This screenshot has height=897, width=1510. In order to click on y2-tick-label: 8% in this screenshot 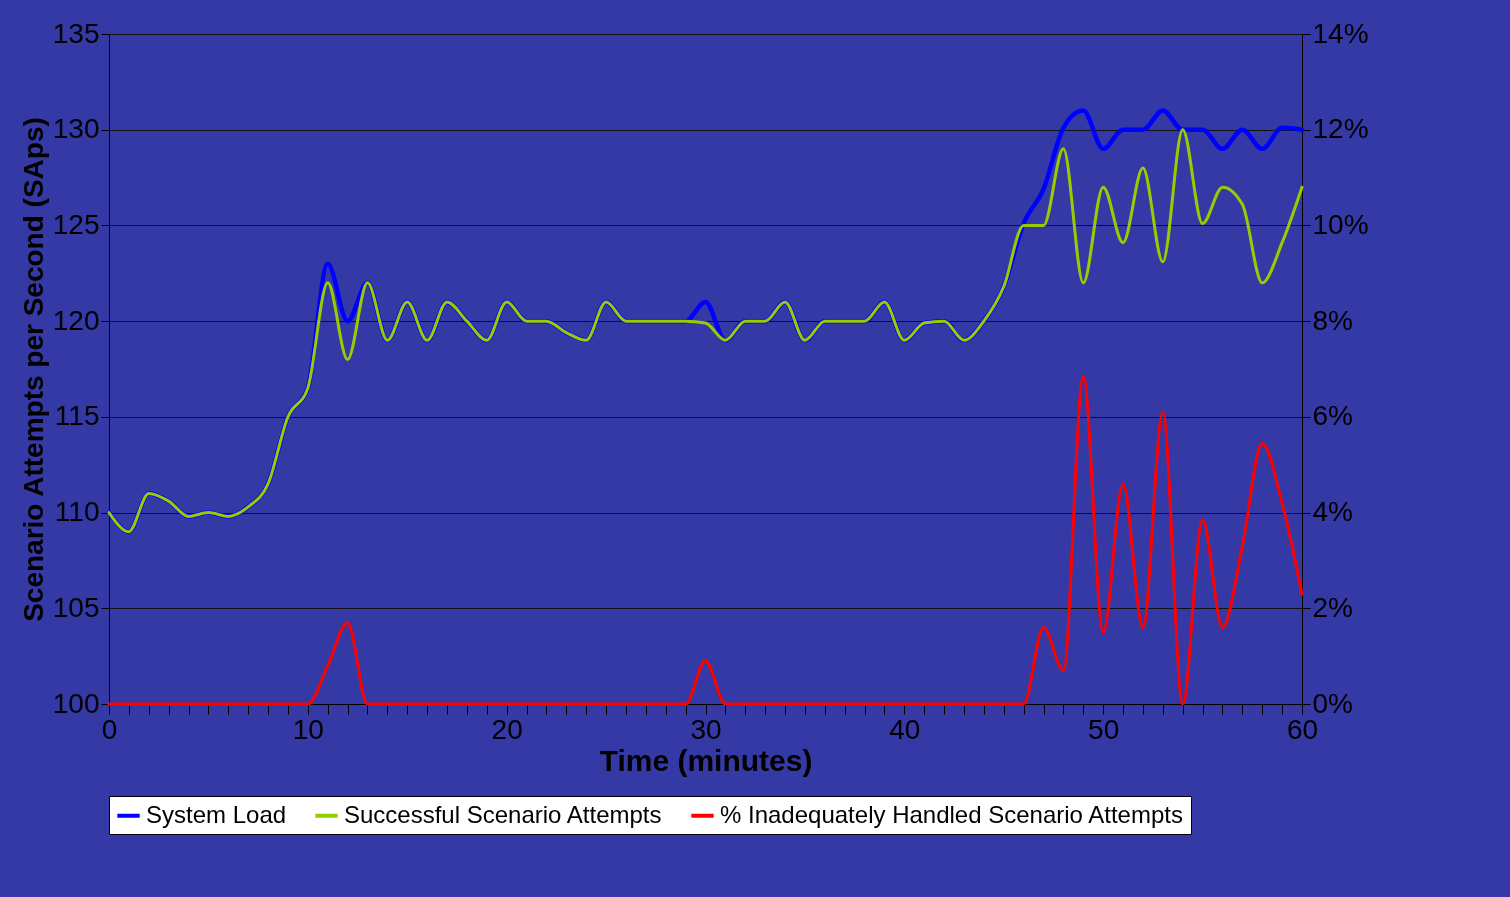, I will do `click(1332, 320)`.